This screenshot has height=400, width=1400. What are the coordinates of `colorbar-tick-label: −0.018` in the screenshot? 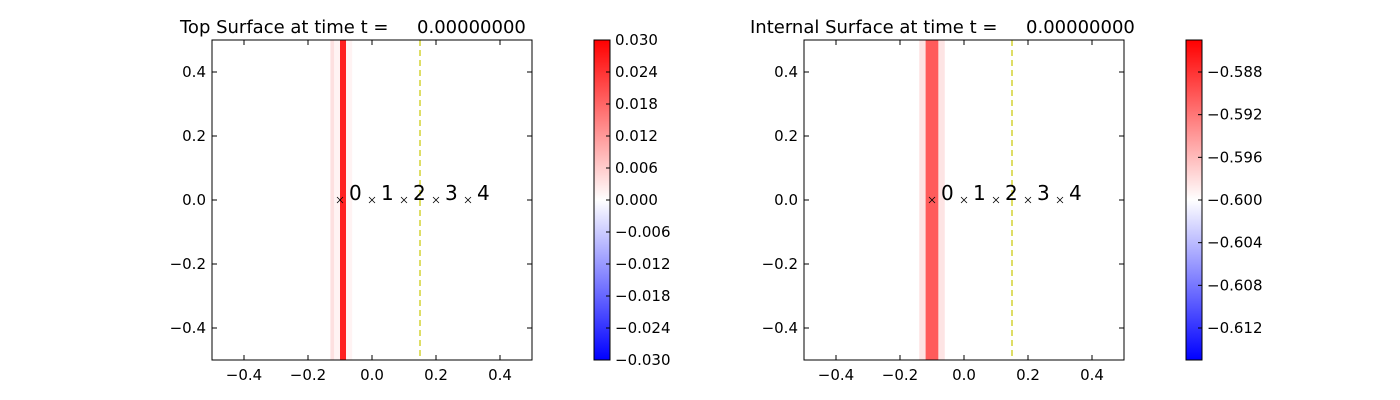 It's located at (643, 296).